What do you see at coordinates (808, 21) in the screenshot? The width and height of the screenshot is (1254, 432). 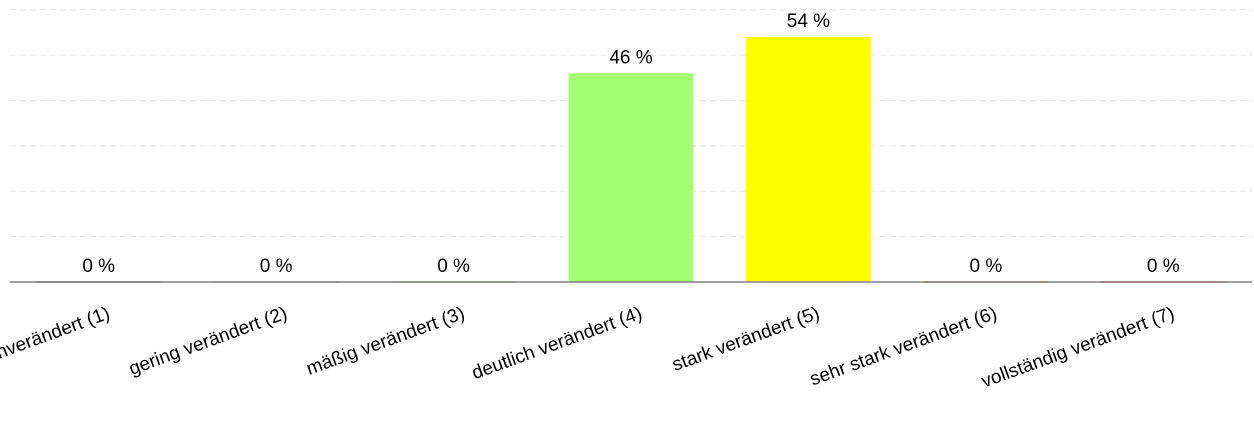 I see `value-label: 54 %` at bounding box center [808, 21].